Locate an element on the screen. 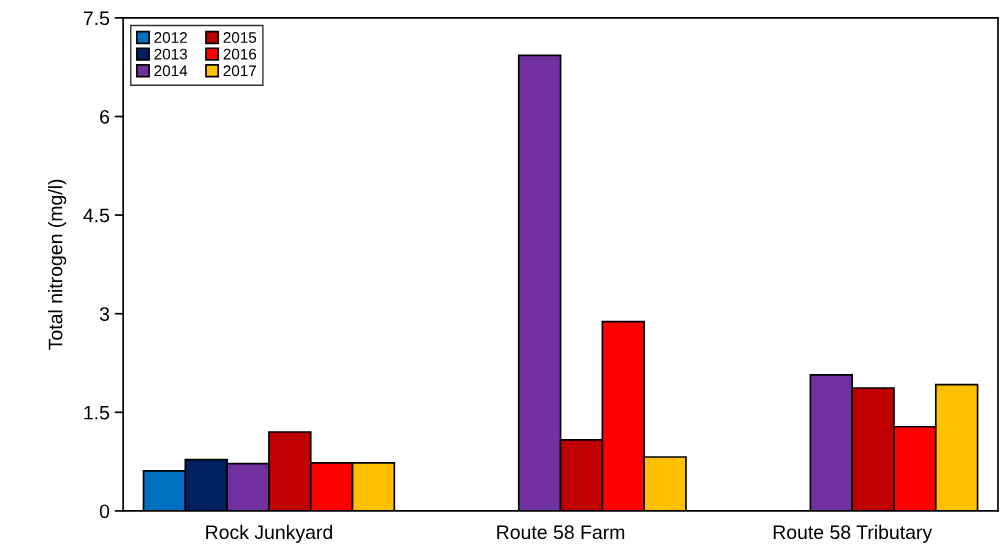 This screenshot has width=1001, height=559. legend-label: 2014 is located at coordinates (171, 71).